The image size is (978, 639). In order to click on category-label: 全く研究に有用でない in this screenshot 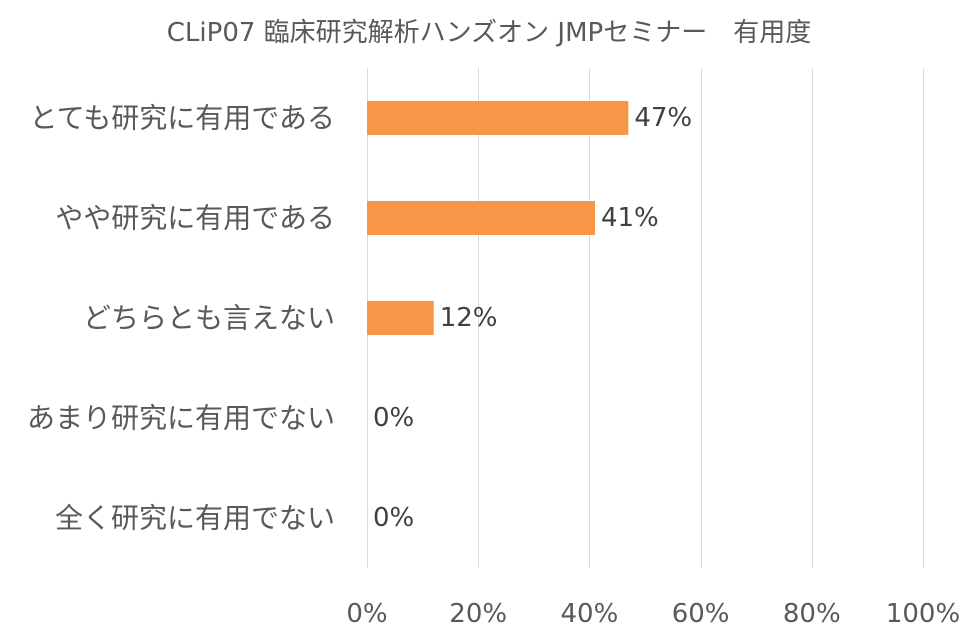, I will do `click(195, 518)`.